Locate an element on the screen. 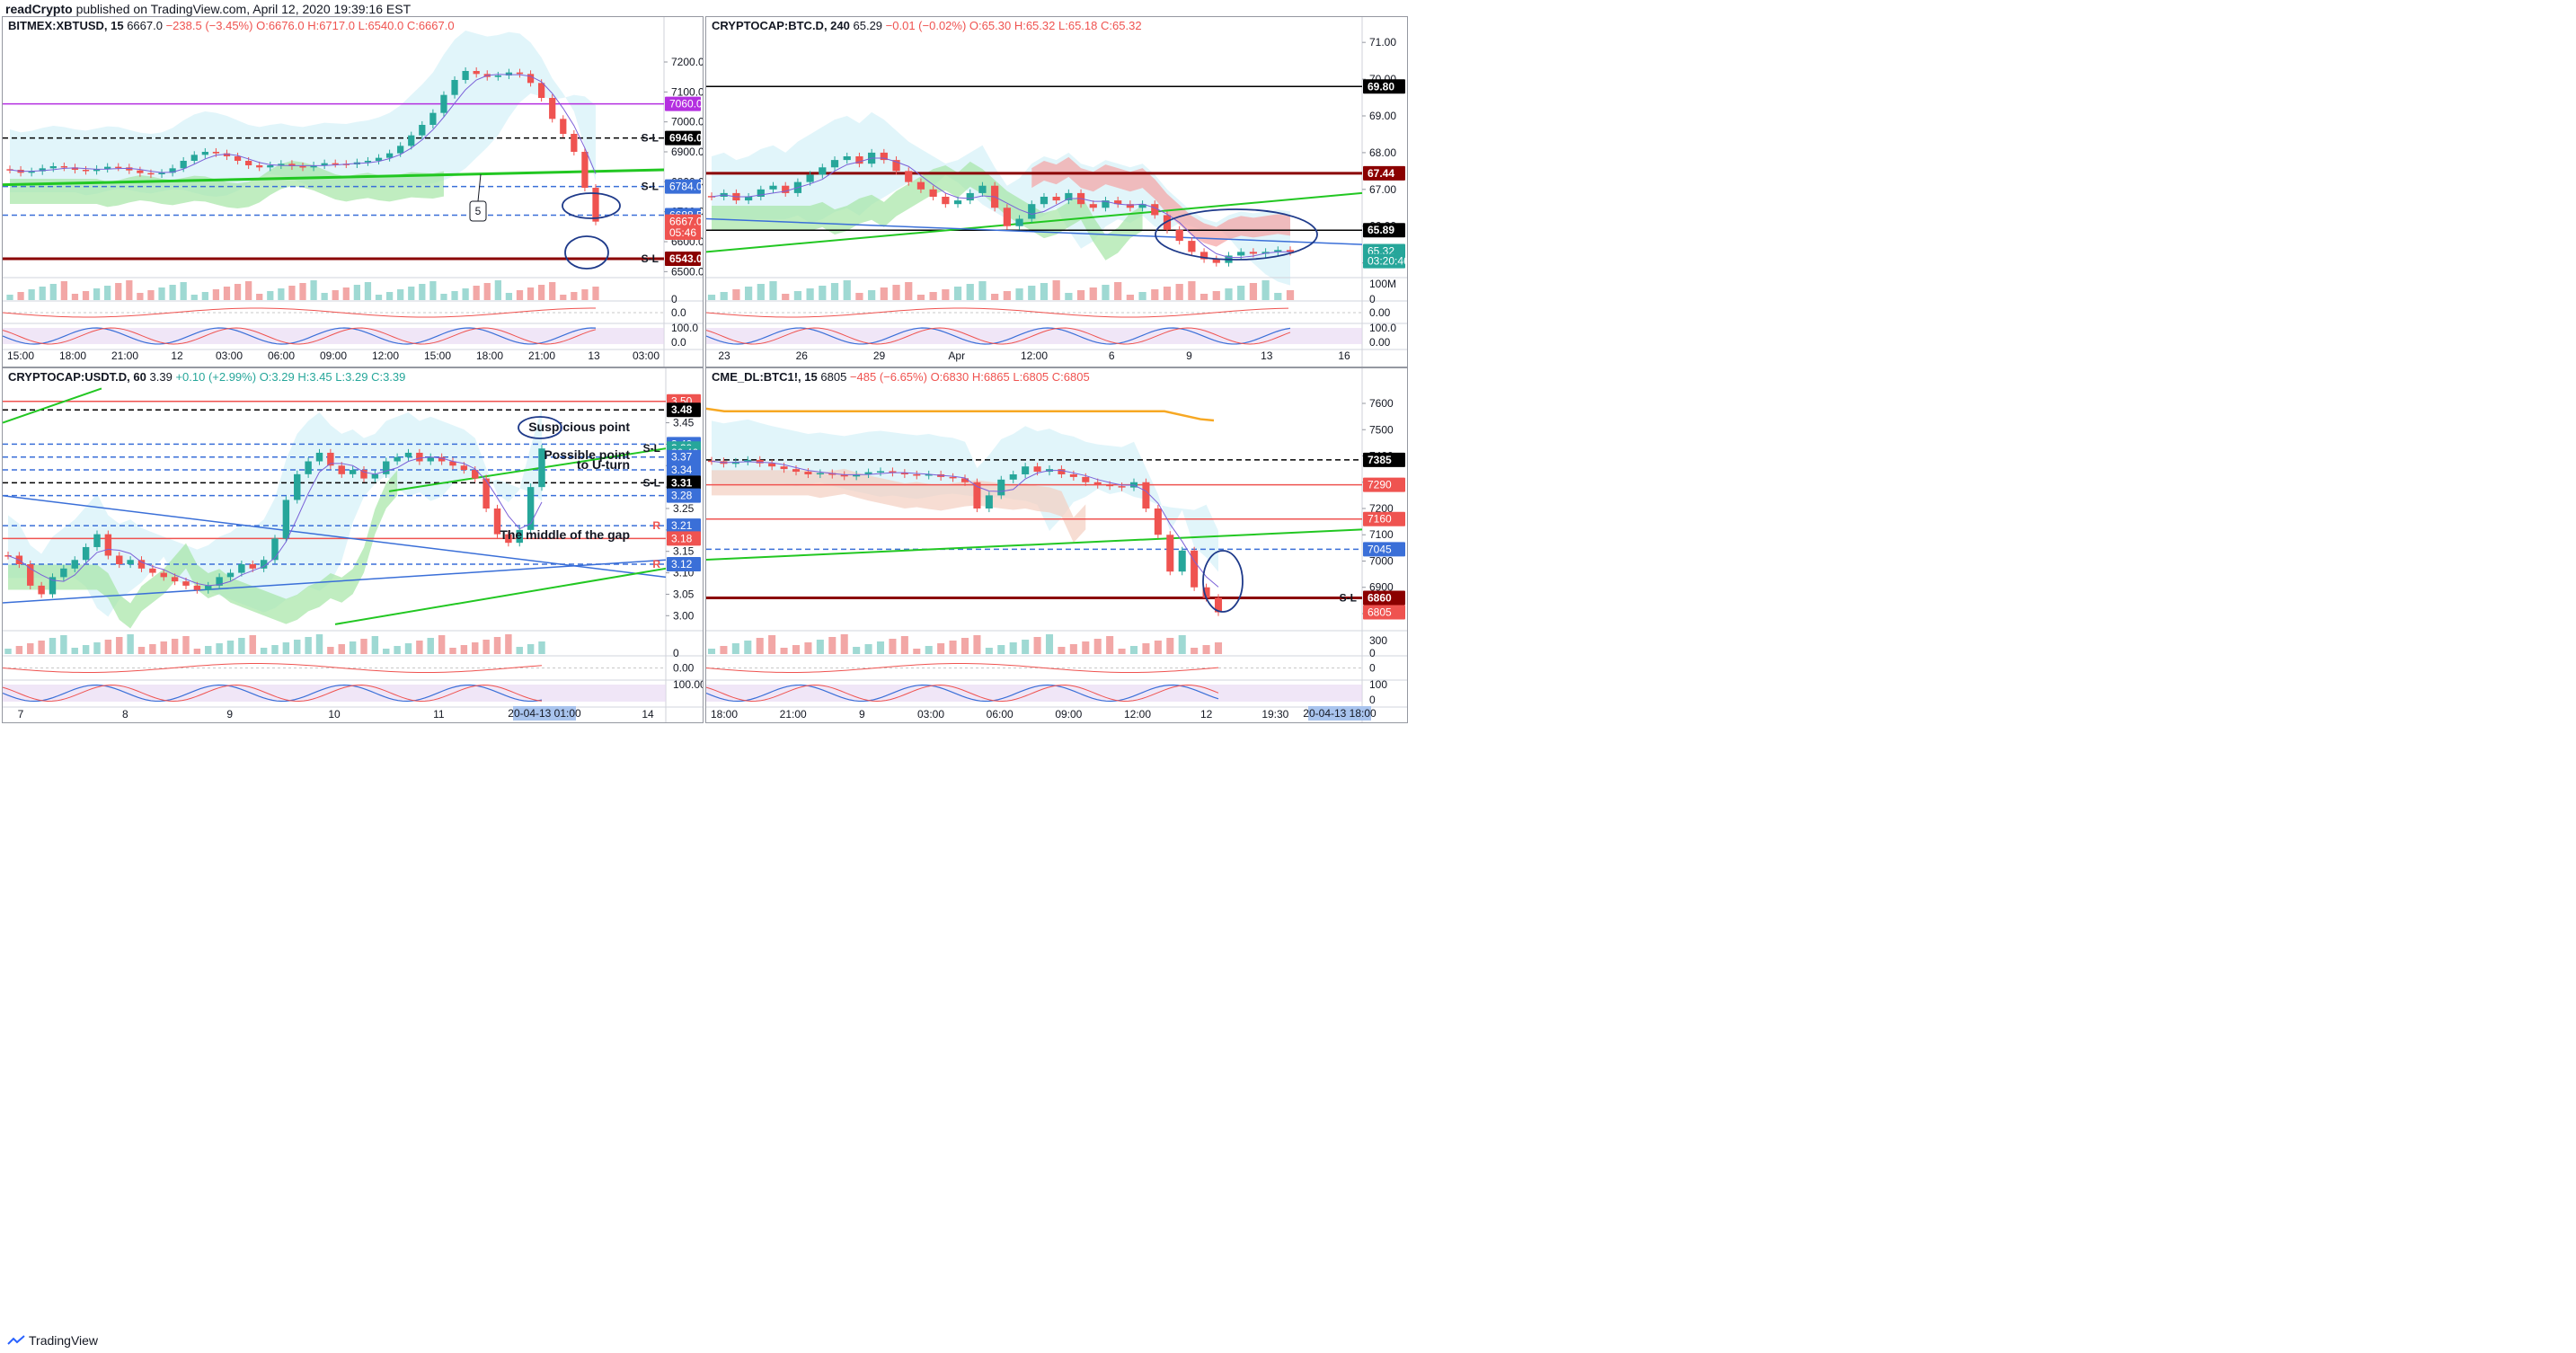 The width and height of the screenshot is (2576, 1353). brand-name: TradingView is located at coordinates (64, 1340).